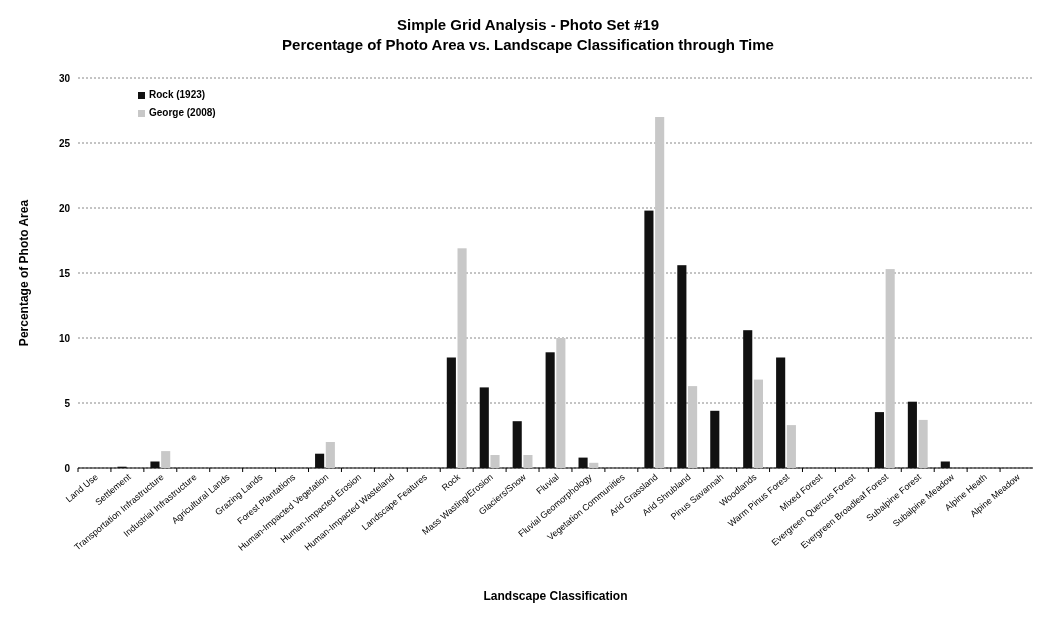 The height and width of the screenshot is (617, 1057). Describe the element at coordinates (64, 273) in the screenshot. I see `y-tick-label: 15` at that location.